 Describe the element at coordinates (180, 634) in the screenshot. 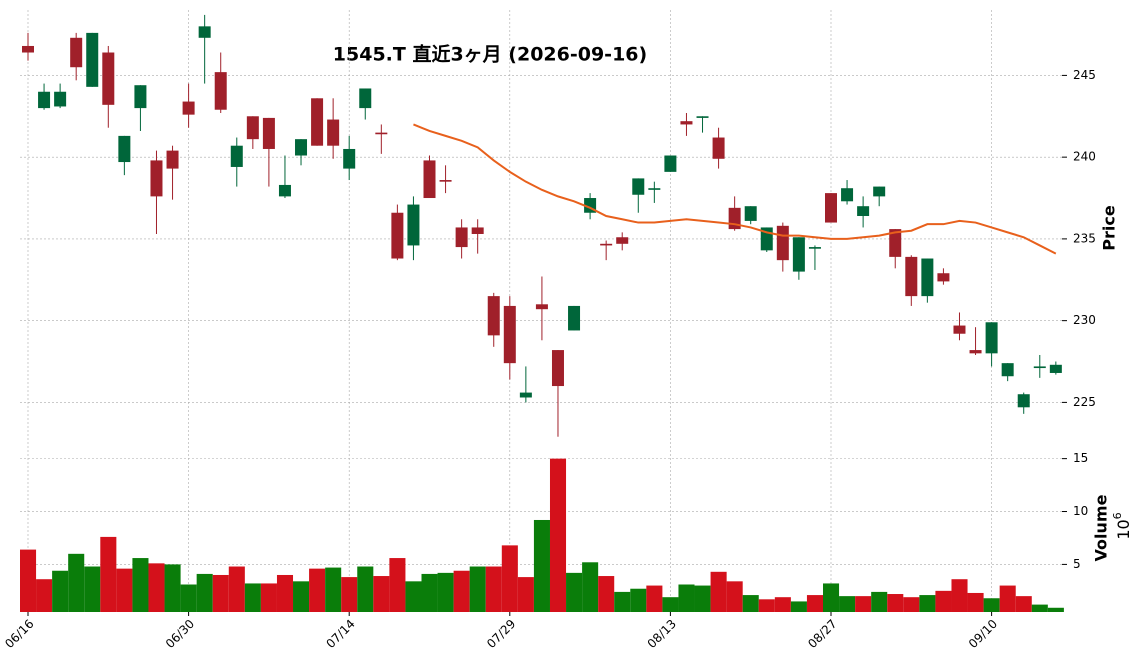

I see `x-tick-label: 06/30` at that location.